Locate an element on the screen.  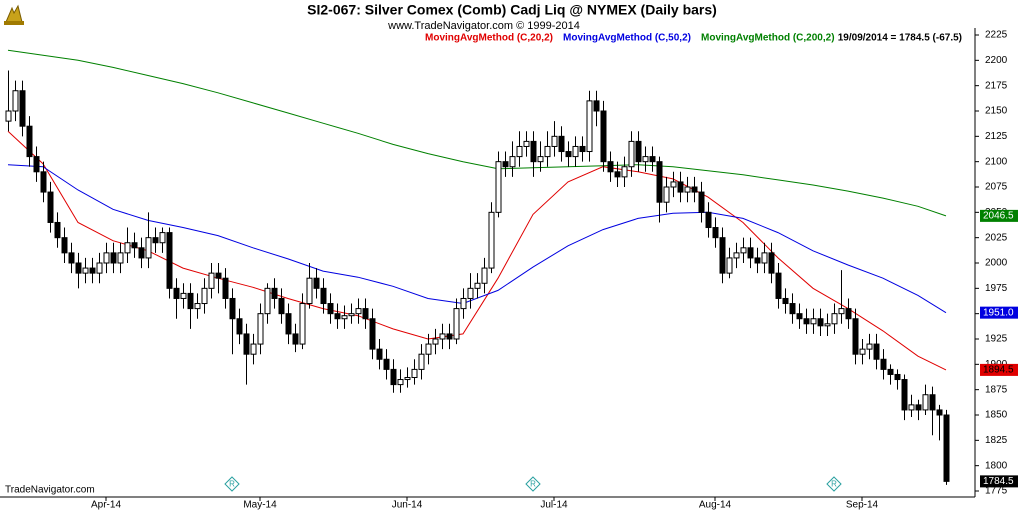
event-marker-icon is located at coordinates (232, 484).